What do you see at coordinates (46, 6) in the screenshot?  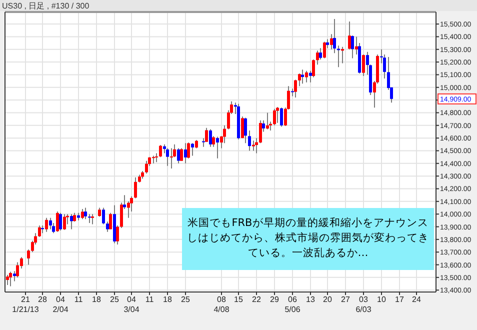 I see `chart-title: US30 , 日足 , #130 / 300` at bounding box center [46, 6].